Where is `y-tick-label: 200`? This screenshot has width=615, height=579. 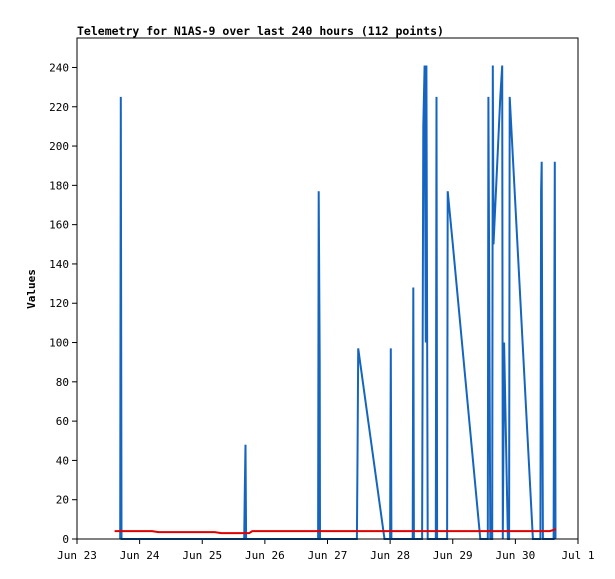
y-tick-label: 200 is located at coordinates (59, 146).